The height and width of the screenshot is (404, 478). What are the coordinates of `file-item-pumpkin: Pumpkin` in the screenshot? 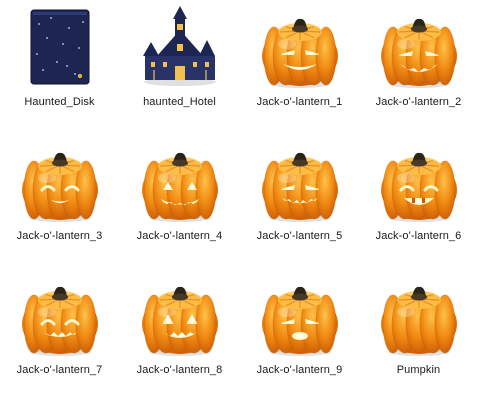 It's located at (418, 335).